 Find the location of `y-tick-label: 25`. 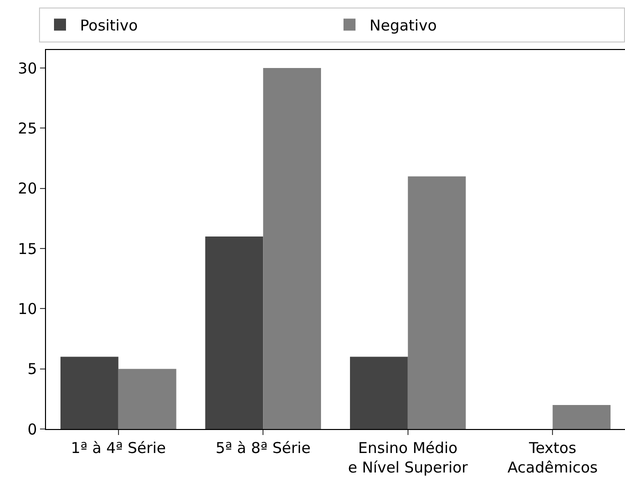

y-tick-label: 25 is located at coordinates (27, 128).